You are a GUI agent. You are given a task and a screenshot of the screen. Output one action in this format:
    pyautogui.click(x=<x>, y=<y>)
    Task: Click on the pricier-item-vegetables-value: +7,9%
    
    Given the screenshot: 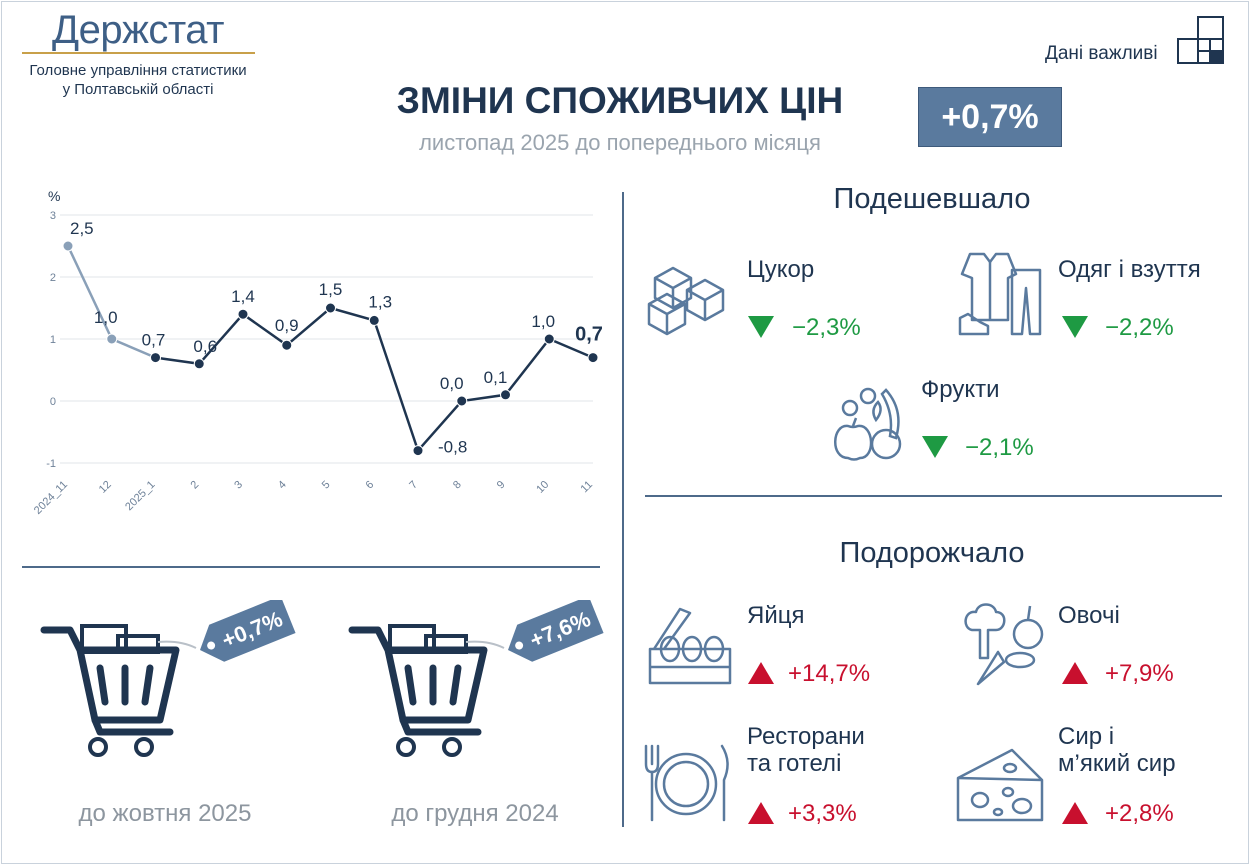 What is the action you would take?
    pyautogui.click(x=1139, y=673)
    